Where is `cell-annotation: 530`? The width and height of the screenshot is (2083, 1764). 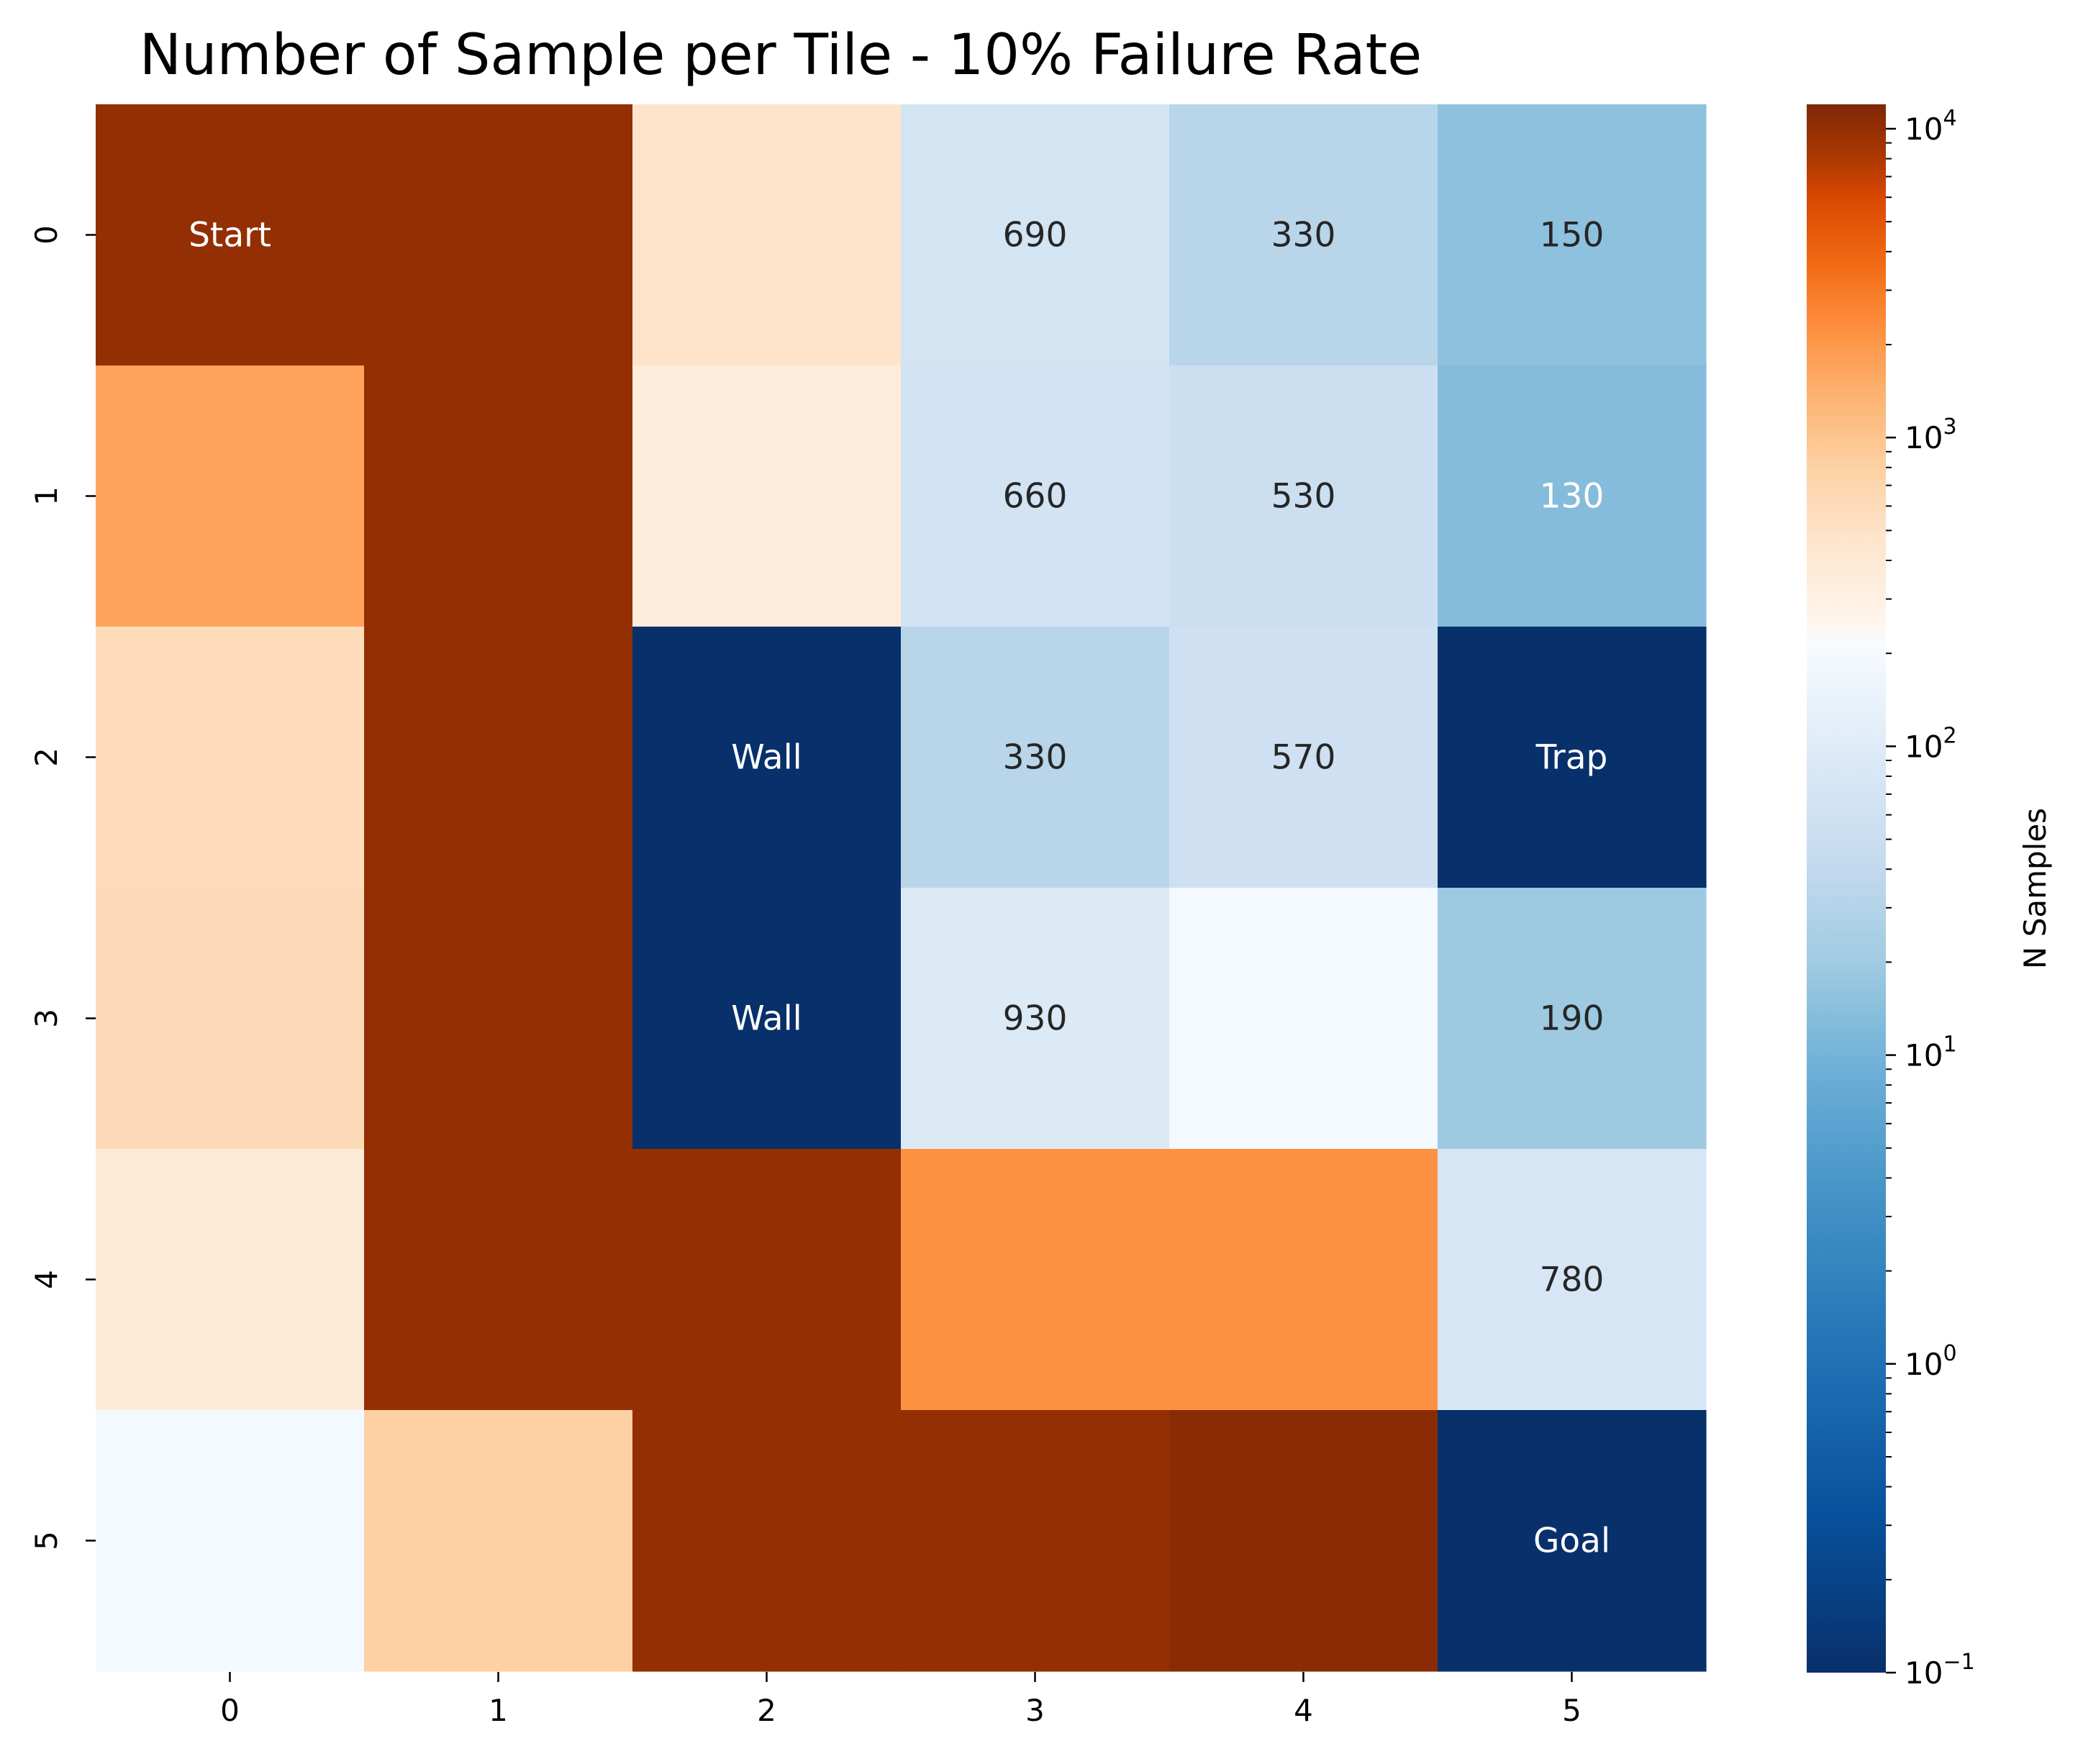 cell-annotation: 530 is located at coordinates (1303, 497).